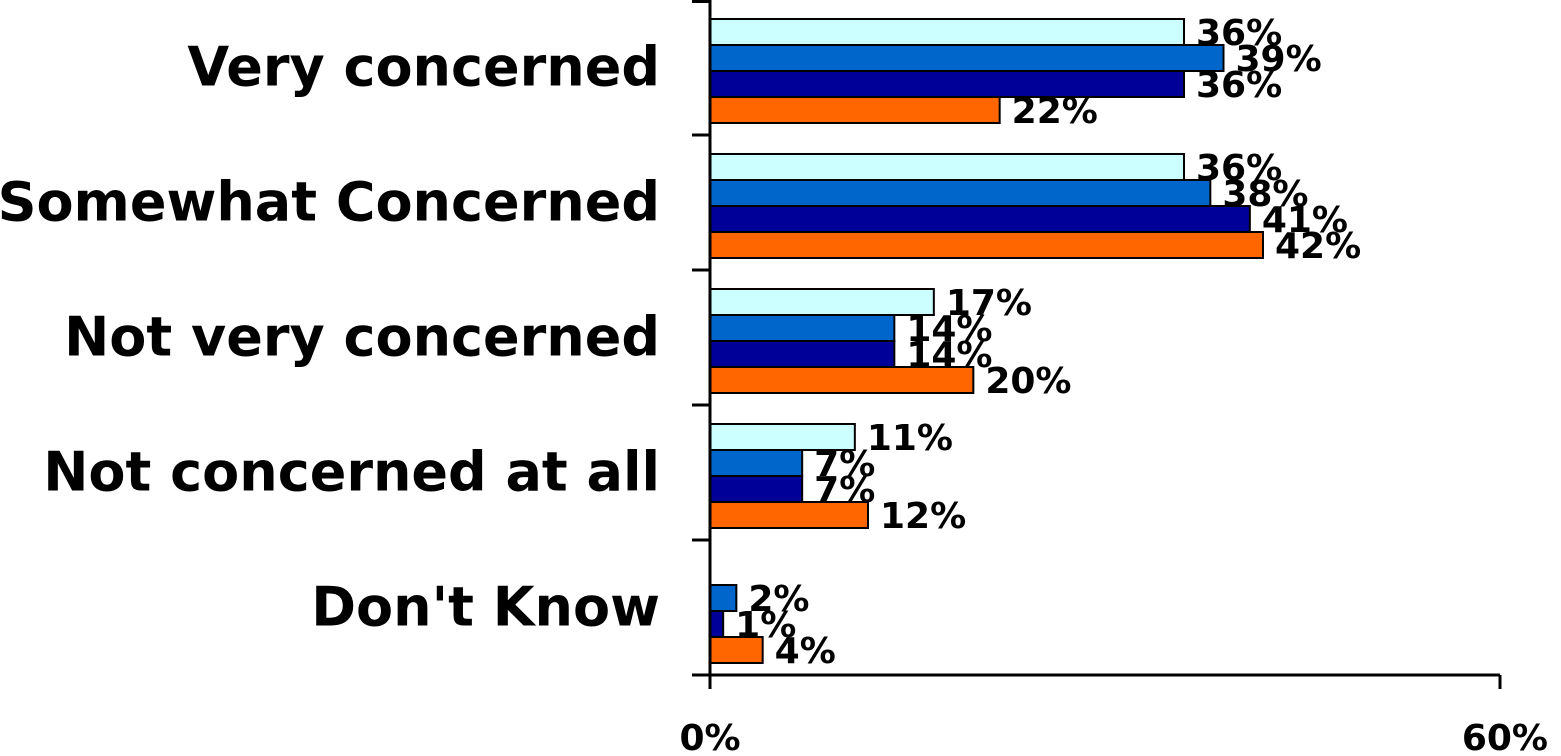 The image size is (1561, 756). Describe the element at coordinates (989, 303) in the screenshot. I see `data-label: 17%` at that location.